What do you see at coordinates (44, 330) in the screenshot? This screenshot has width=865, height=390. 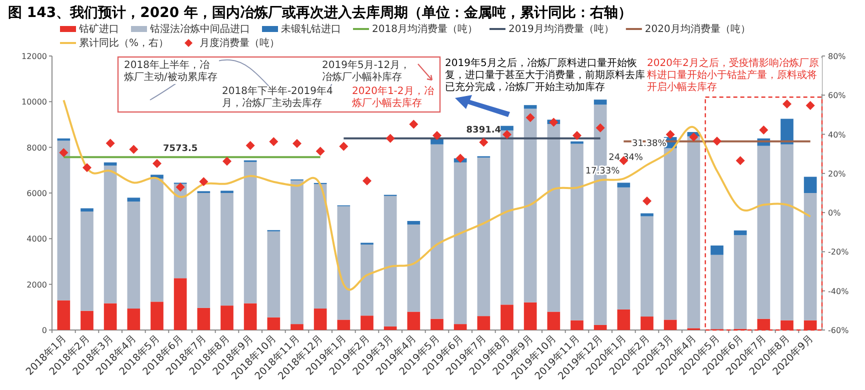 I see `y-tick-label: 0` at bounding box center [44, 330].